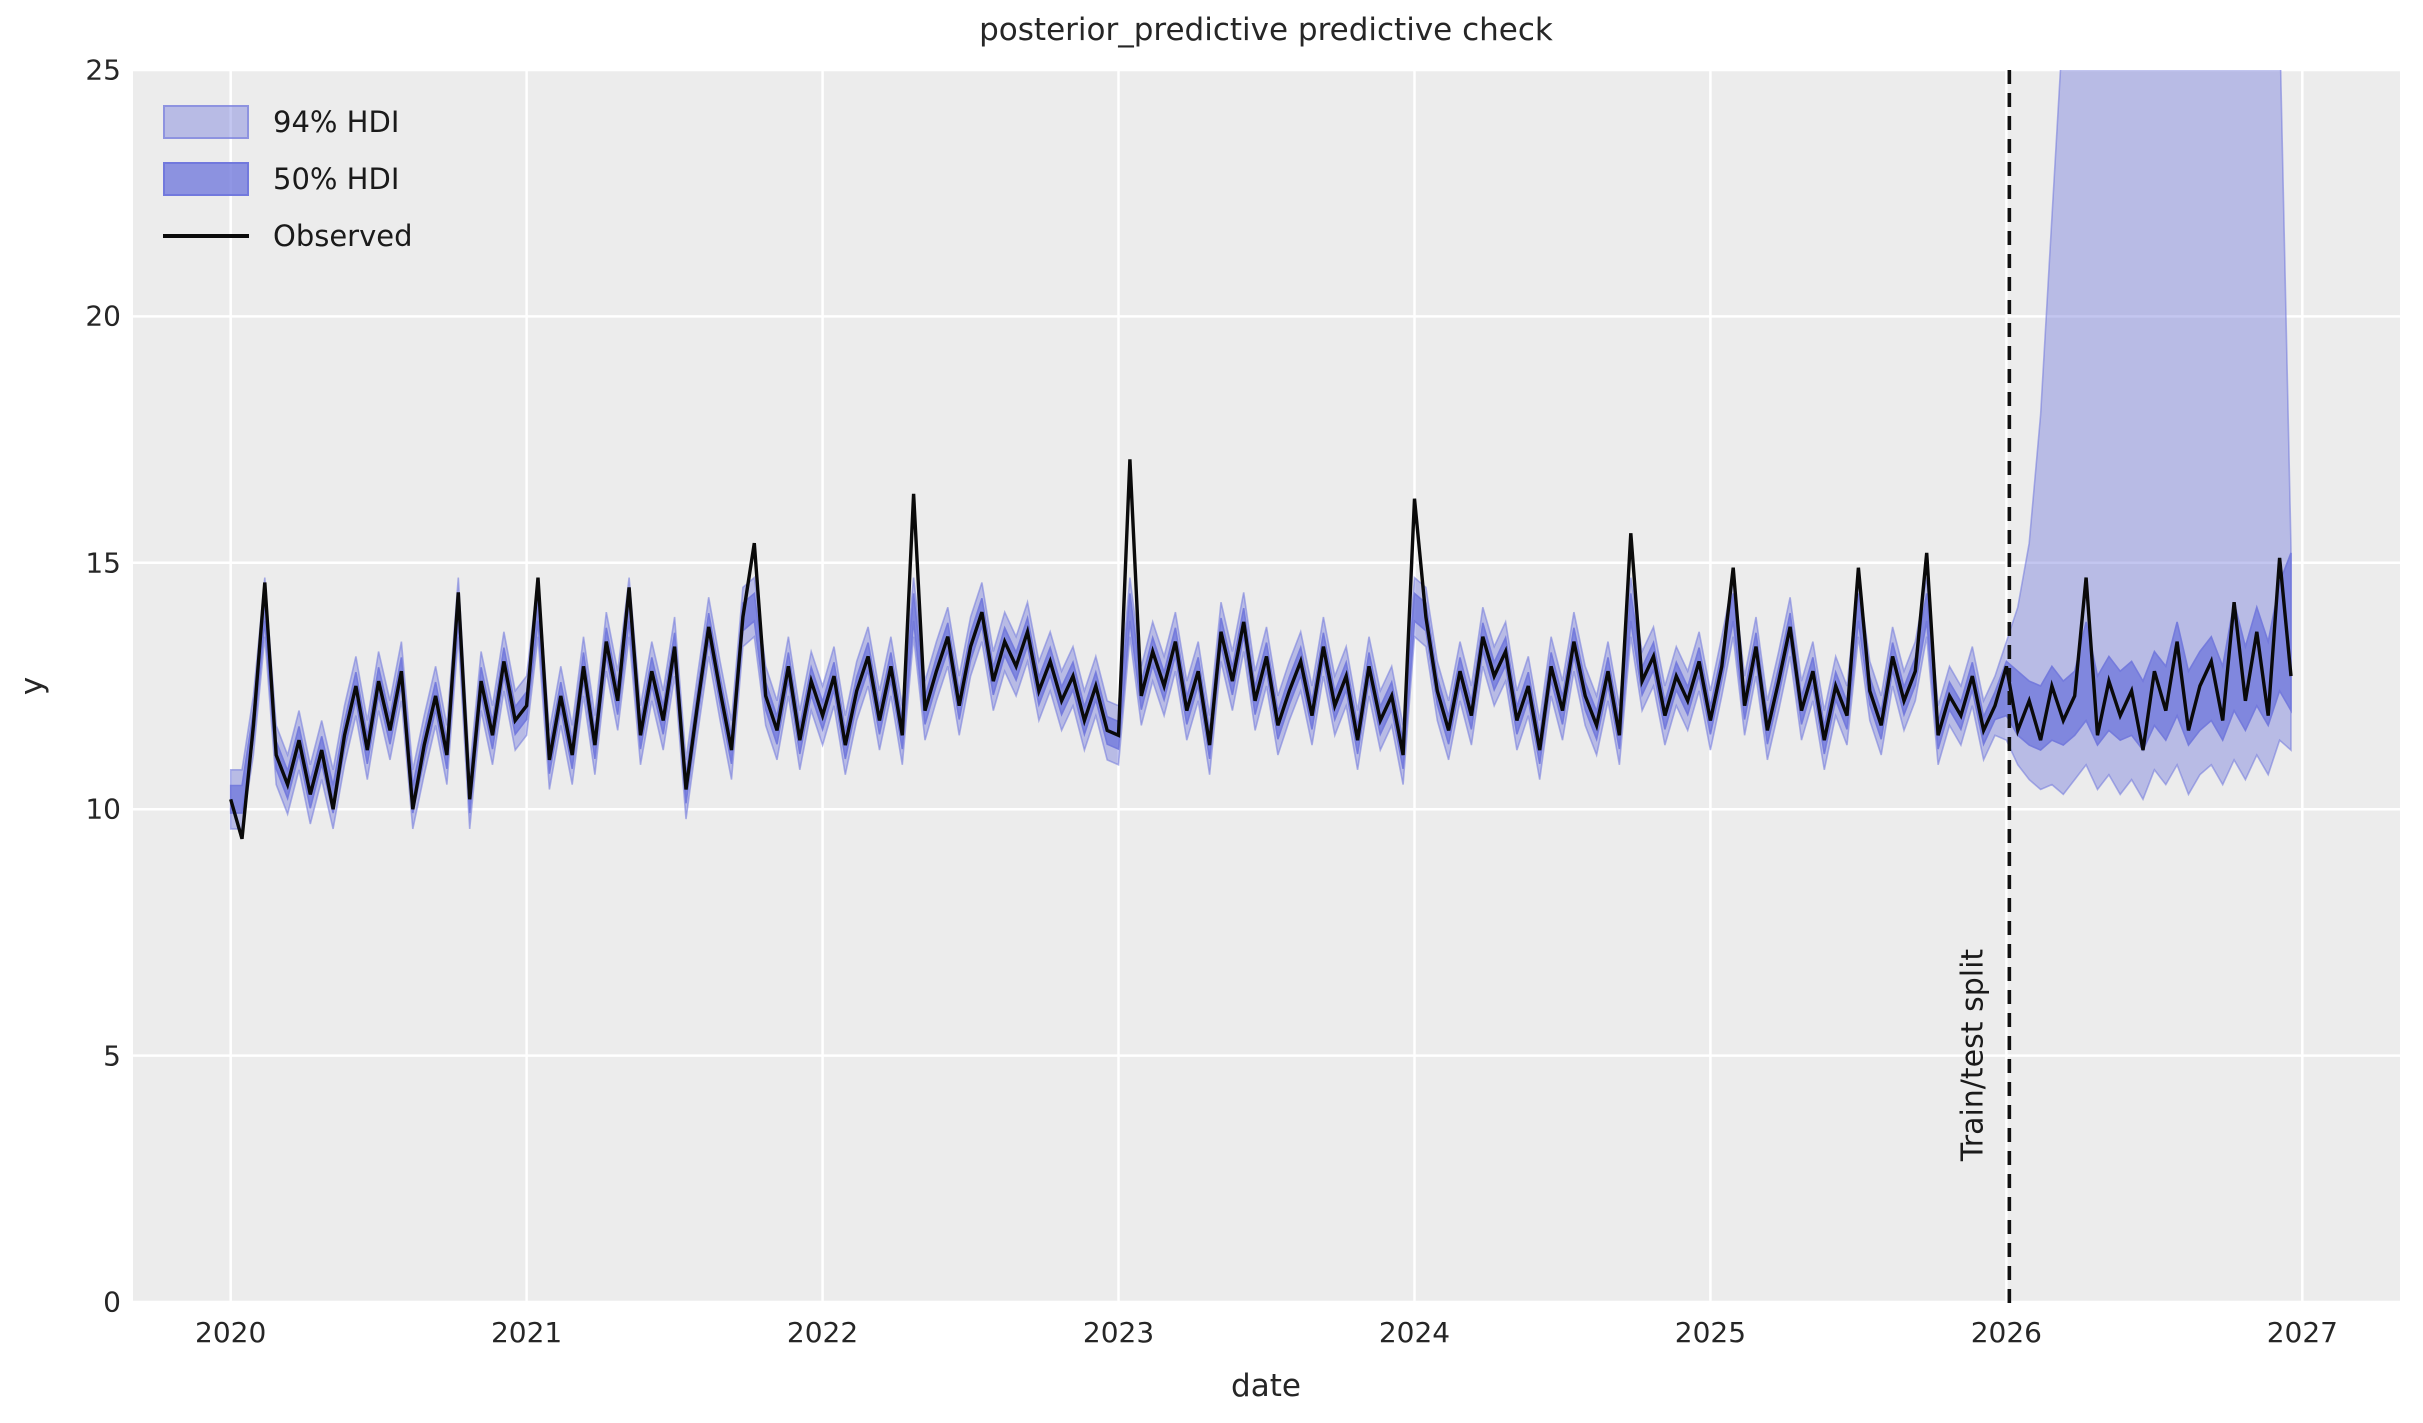  I want to click on observed-line-swatch-icon, so click(206, 236).